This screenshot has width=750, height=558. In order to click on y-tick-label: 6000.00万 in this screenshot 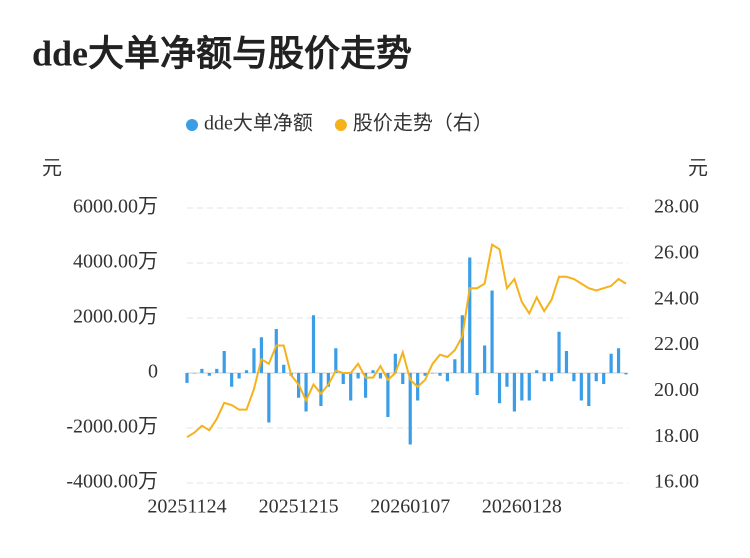, I will do `click(115, 207)`.